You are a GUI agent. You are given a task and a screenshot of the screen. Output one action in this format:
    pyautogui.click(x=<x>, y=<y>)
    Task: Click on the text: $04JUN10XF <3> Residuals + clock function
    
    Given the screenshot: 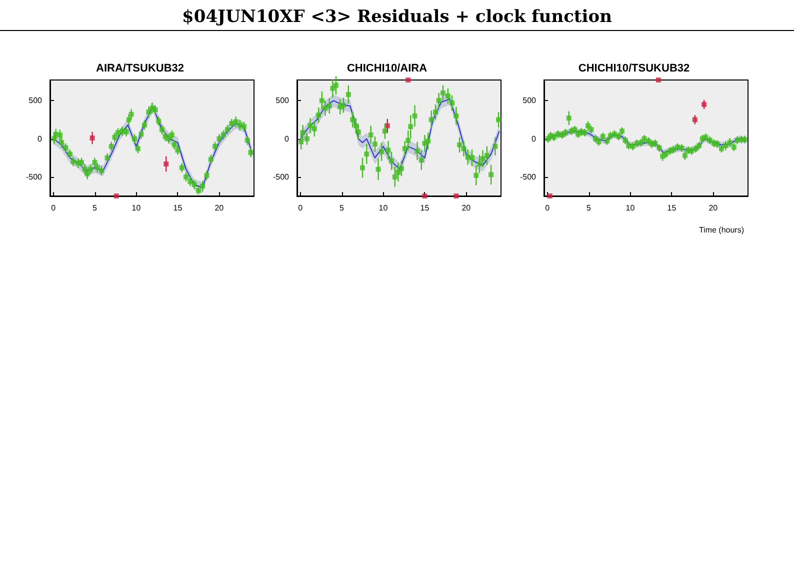 What is the action you would take?
    pyautogui.click(x=397, y=17)
    